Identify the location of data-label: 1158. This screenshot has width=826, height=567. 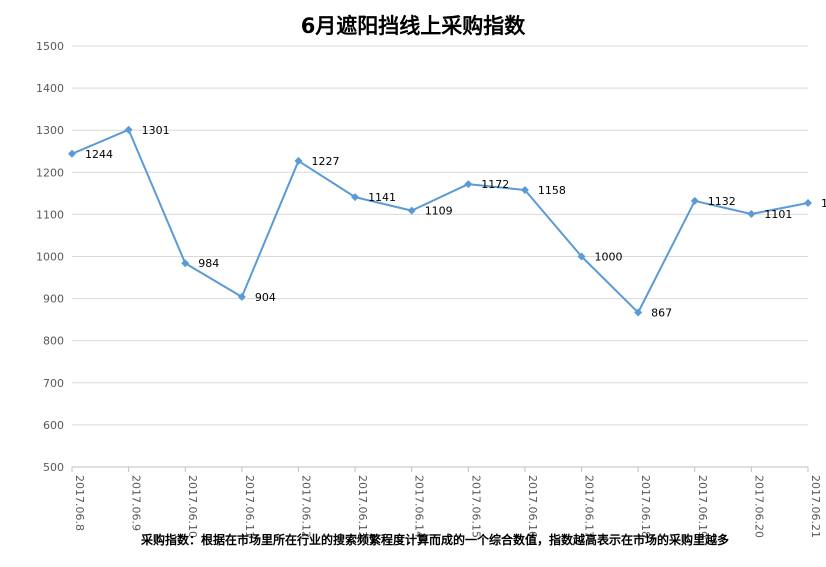
(552, 190).